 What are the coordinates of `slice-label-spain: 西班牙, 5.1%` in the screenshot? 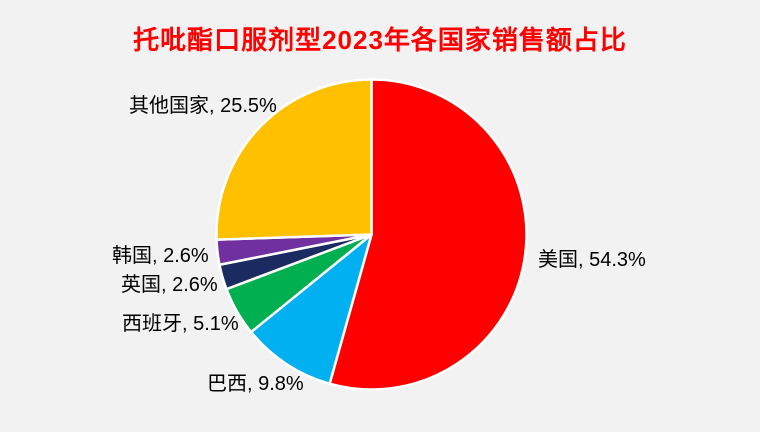 It's located at (180, 324).